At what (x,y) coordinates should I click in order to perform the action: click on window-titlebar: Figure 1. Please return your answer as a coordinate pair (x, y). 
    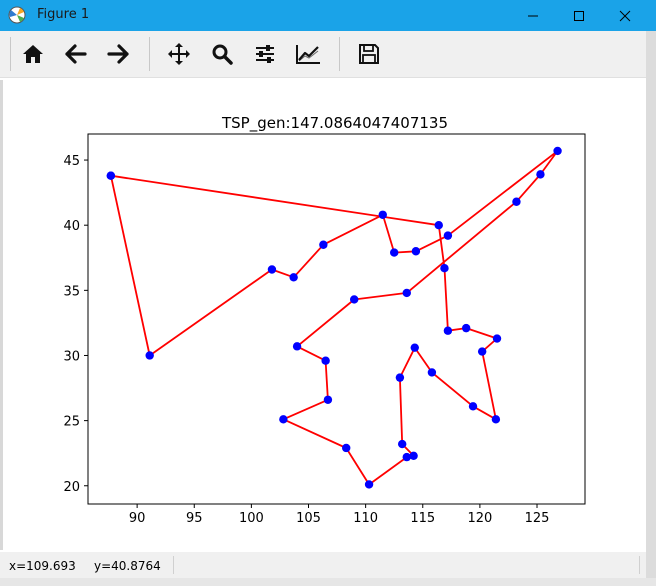
    Looking at the image, I should click on (328, 15).